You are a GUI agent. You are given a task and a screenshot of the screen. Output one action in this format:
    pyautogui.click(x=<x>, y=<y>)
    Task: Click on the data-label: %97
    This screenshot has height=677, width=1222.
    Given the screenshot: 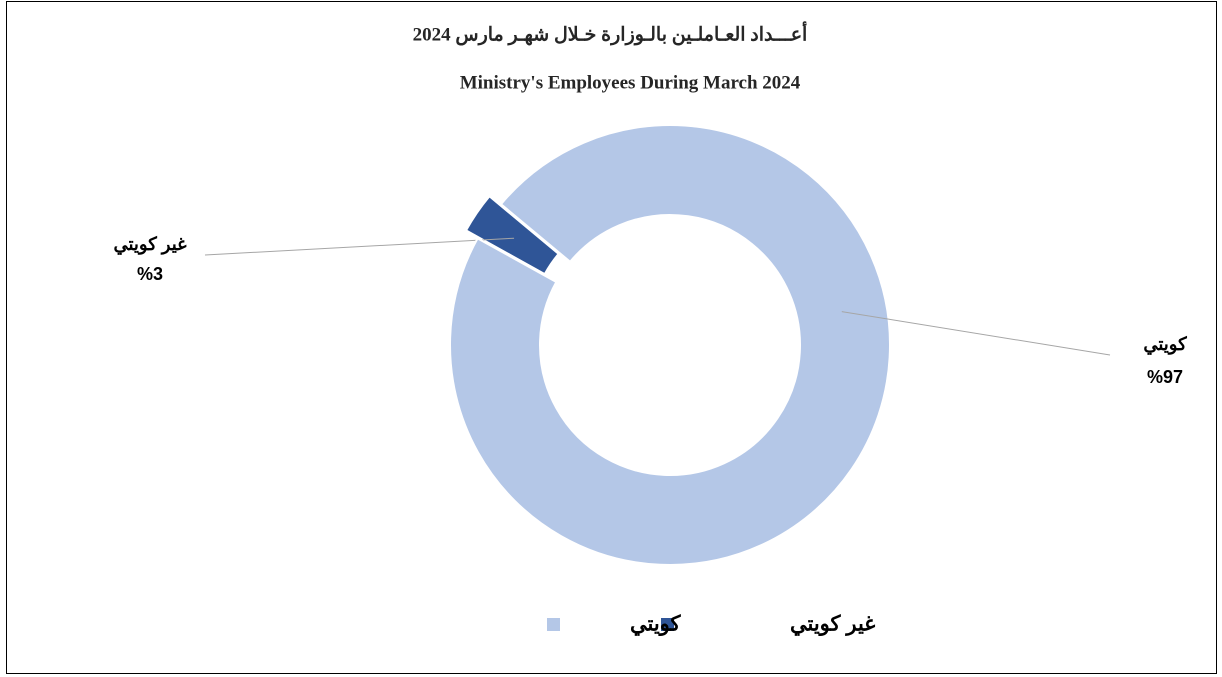 What is the action you would take?
    pyautogui.click(x=1165, y=377)
    